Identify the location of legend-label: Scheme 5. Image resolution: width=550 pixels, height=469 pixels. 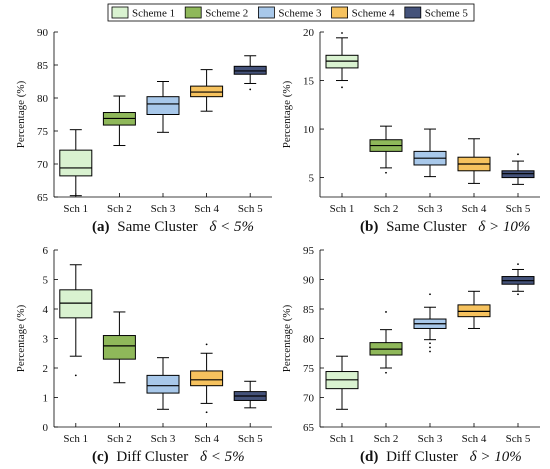
(447, 14).